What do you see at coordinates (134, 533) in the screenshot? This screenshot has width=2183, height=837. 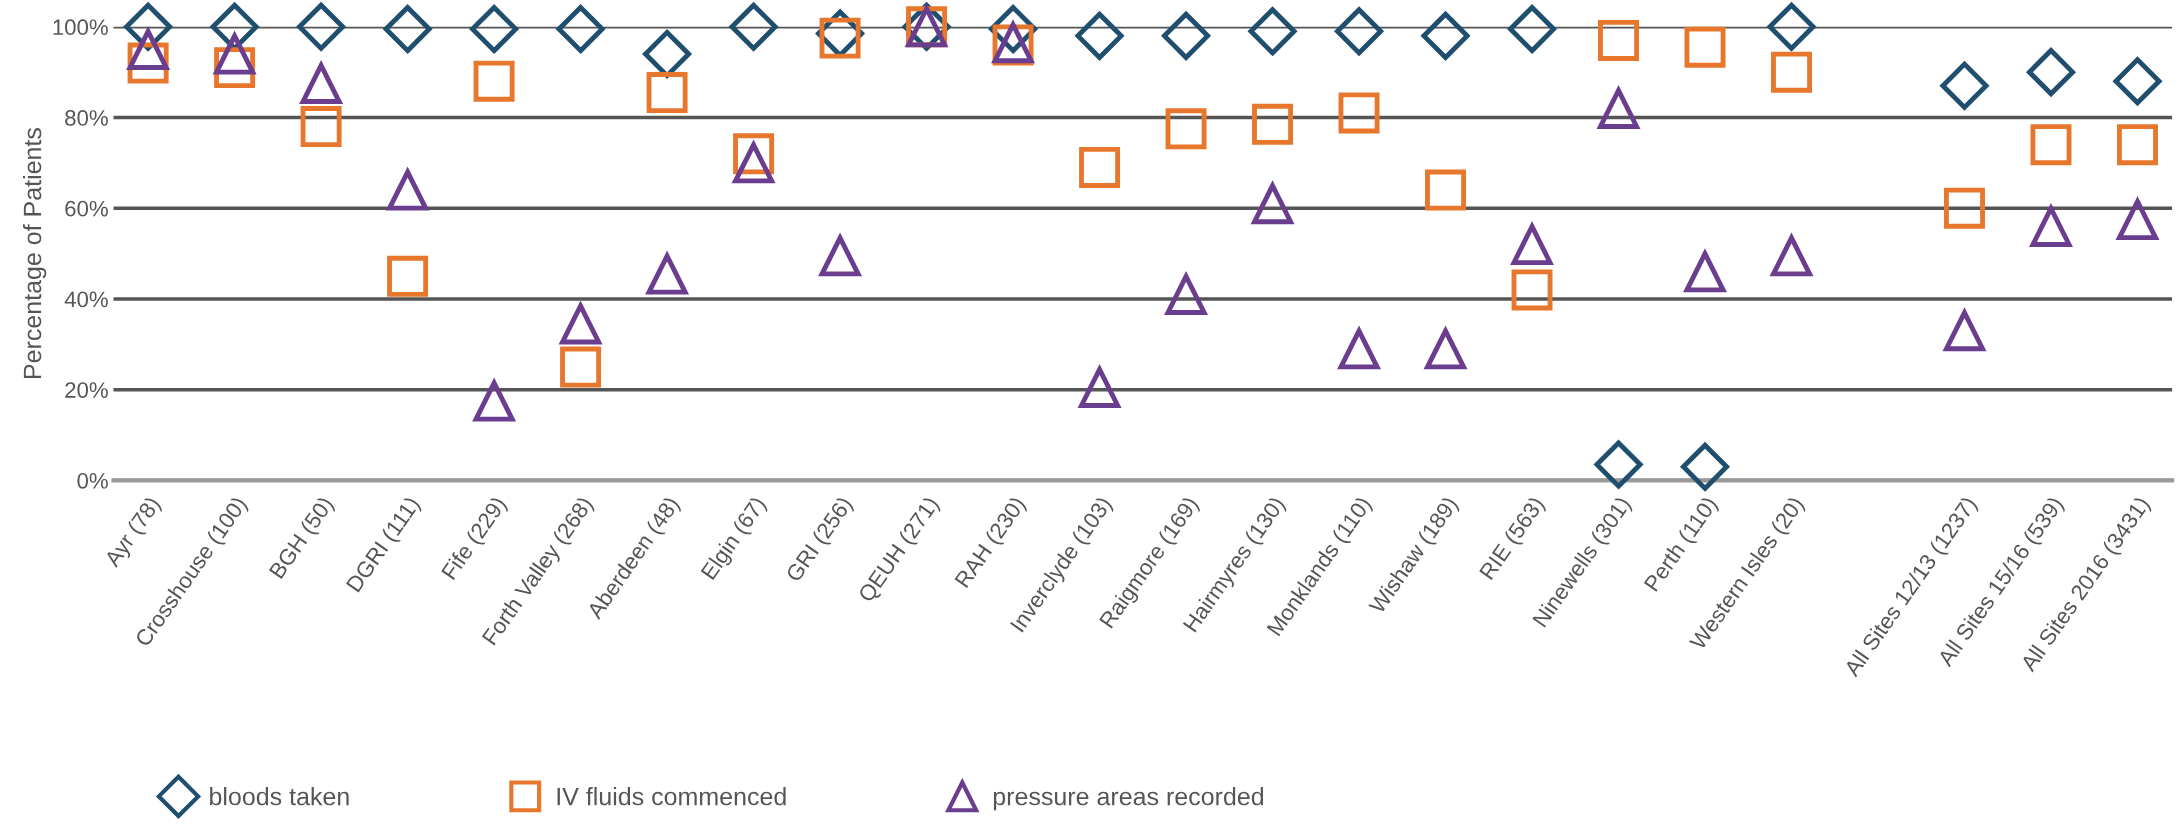 I see `x-tick-label: Ayr (78)` at bounding box center [134, 533].